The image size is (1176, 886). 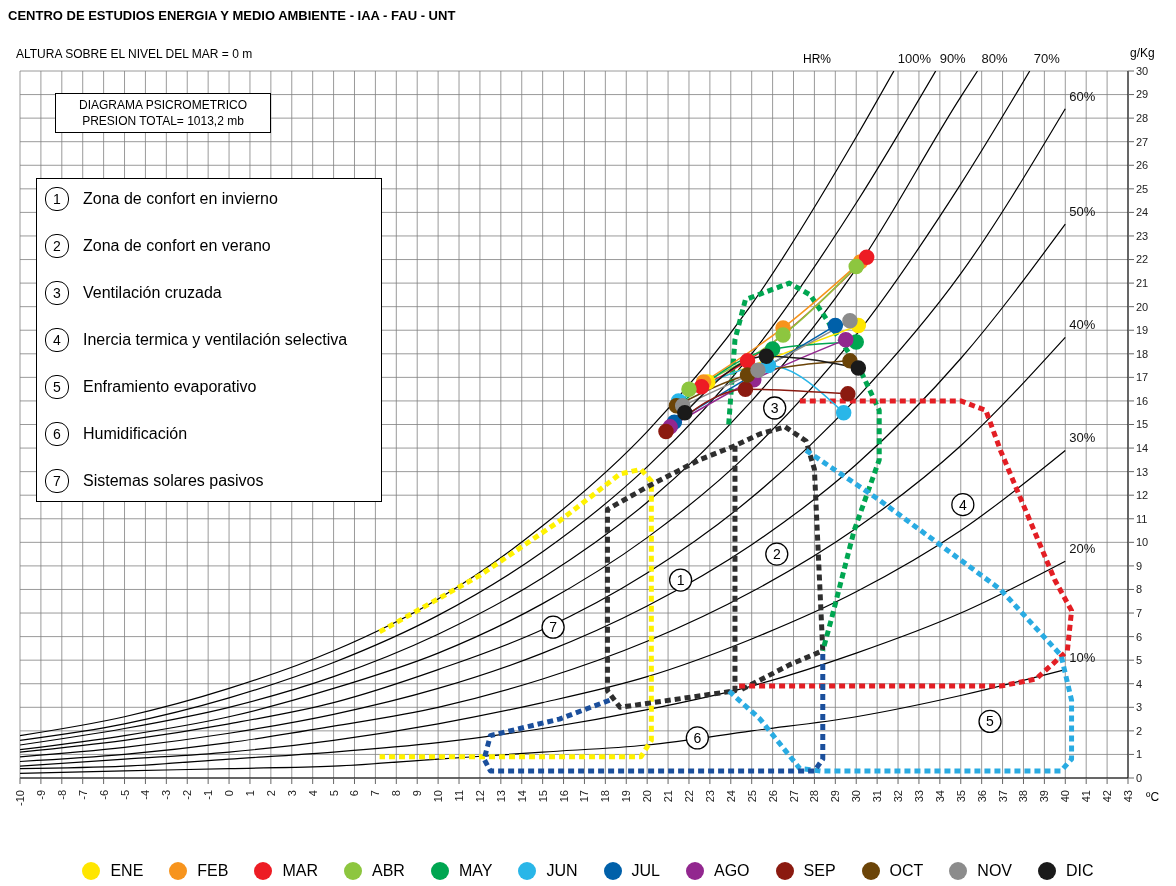 What do you see at coordinates (939, 796) in the screenshot?
I see `x-tick-label: 34` at bounding box center [939, 796].